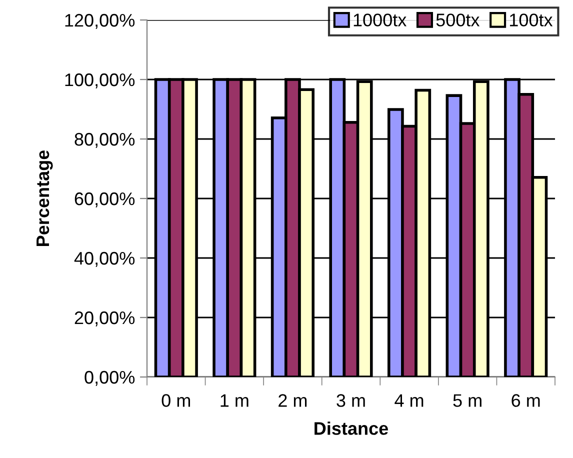 This screenshot has width=573, height=458. Describe the element at coordinates (100, 21) in the screenshot. I see `y-tick-label: 120,00%` at that location.